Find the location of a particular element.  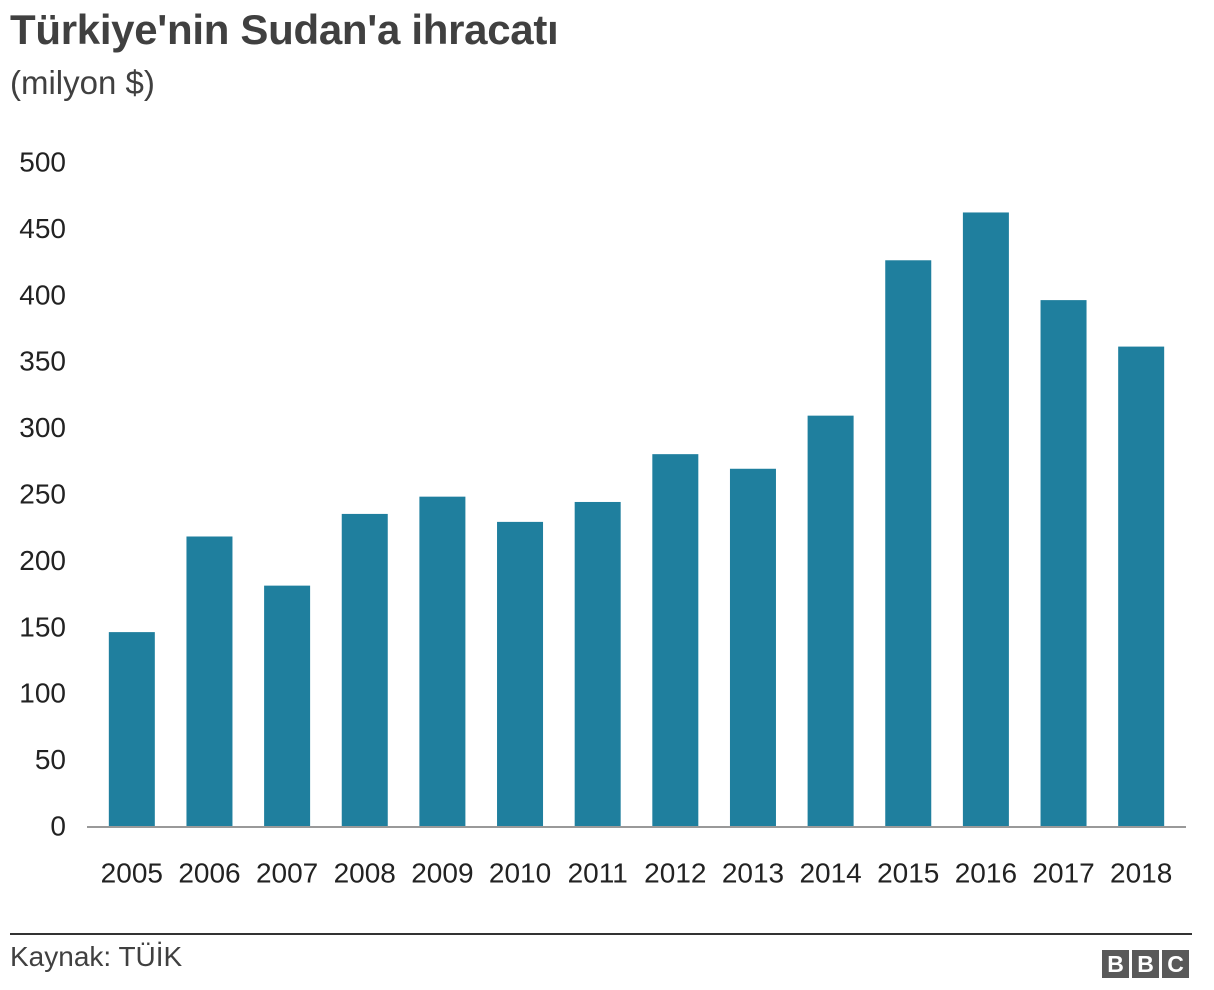

bar-2017 is located at coordinates (1063, 563).